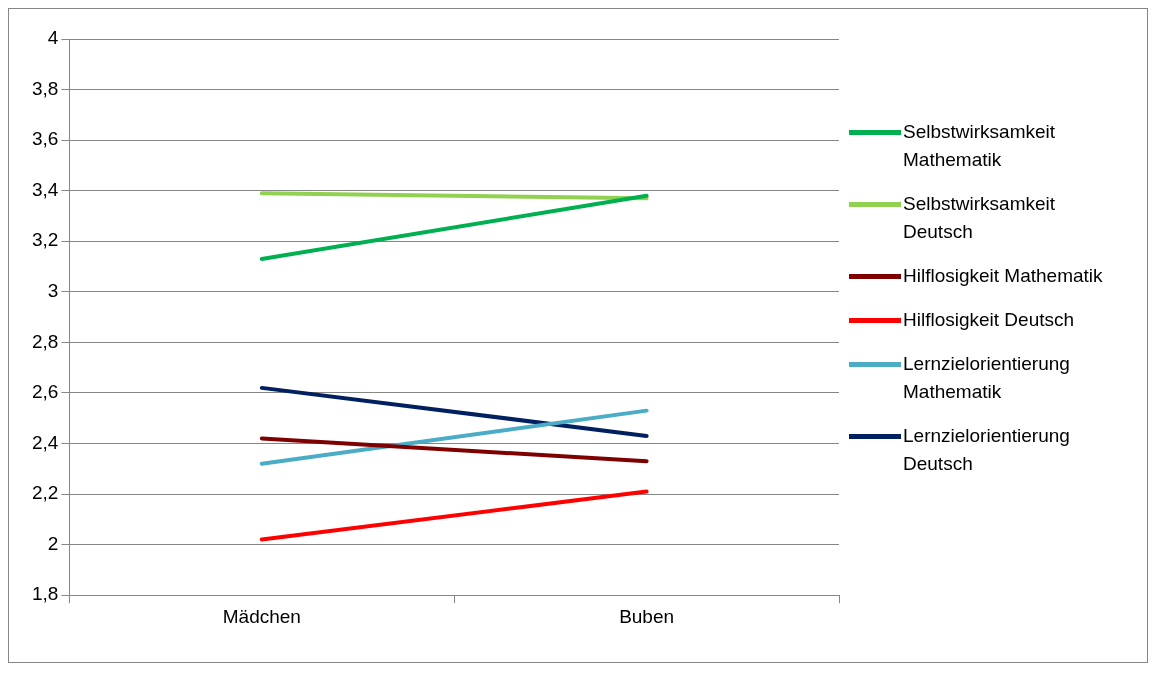 This screenshot has height=675, width=1156. What do you see at coordinates (53, 291) in the screenshot?
I see `y-tick-label: 3` at bounding box center [53, 291].